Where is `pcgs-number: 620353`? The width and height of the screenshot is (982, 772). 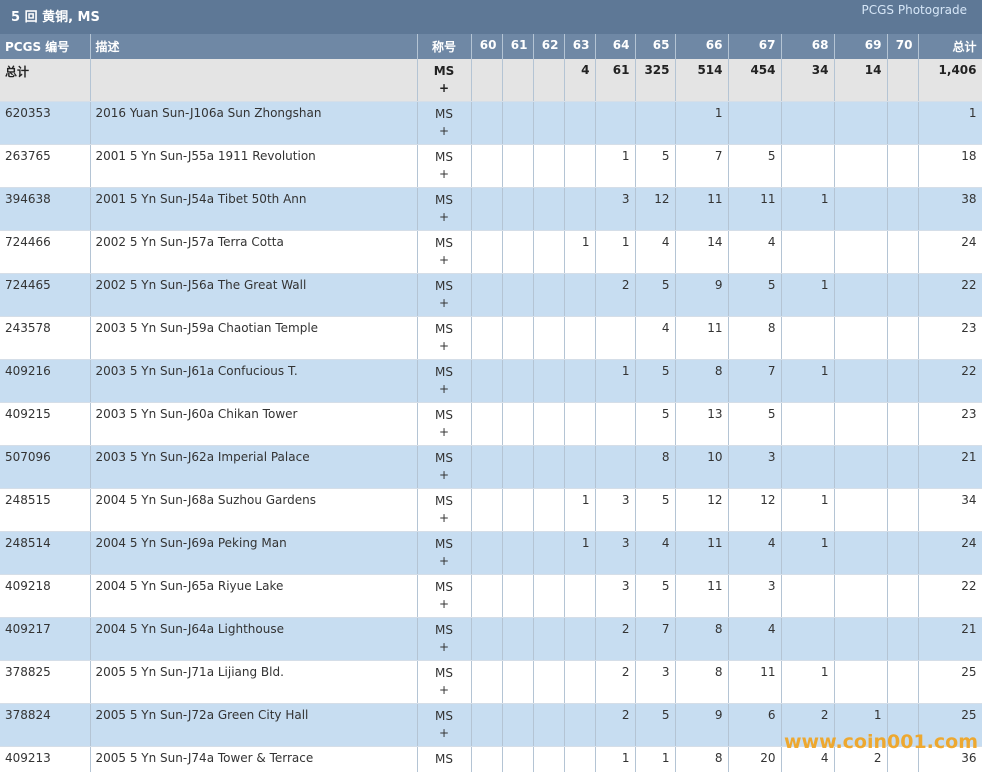
pcgs-number: 620353 is located at coordinates (45, 123).